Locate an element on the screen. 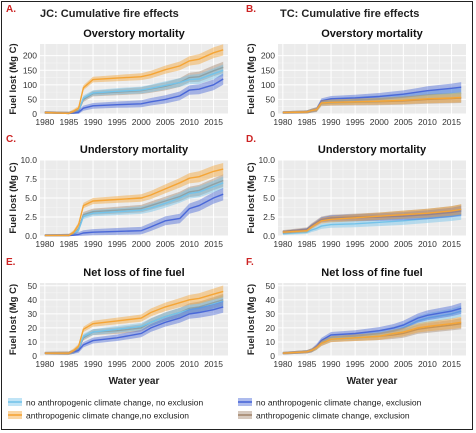 The image size is (476, 433). column-title: JC: Cumulative fire effects is located at coordinates (109, 14).